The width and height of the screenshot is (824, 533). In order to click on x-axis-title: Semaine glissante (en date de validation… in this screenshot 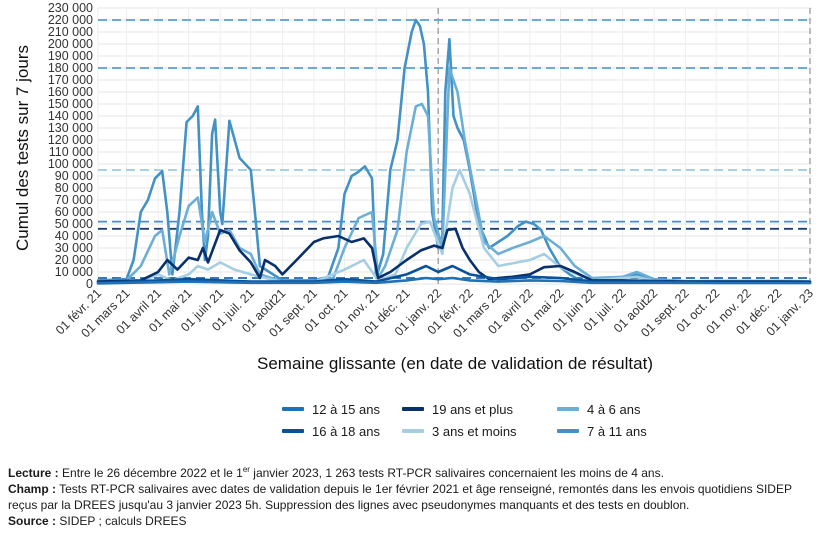, I will do `click(455, 363)`.